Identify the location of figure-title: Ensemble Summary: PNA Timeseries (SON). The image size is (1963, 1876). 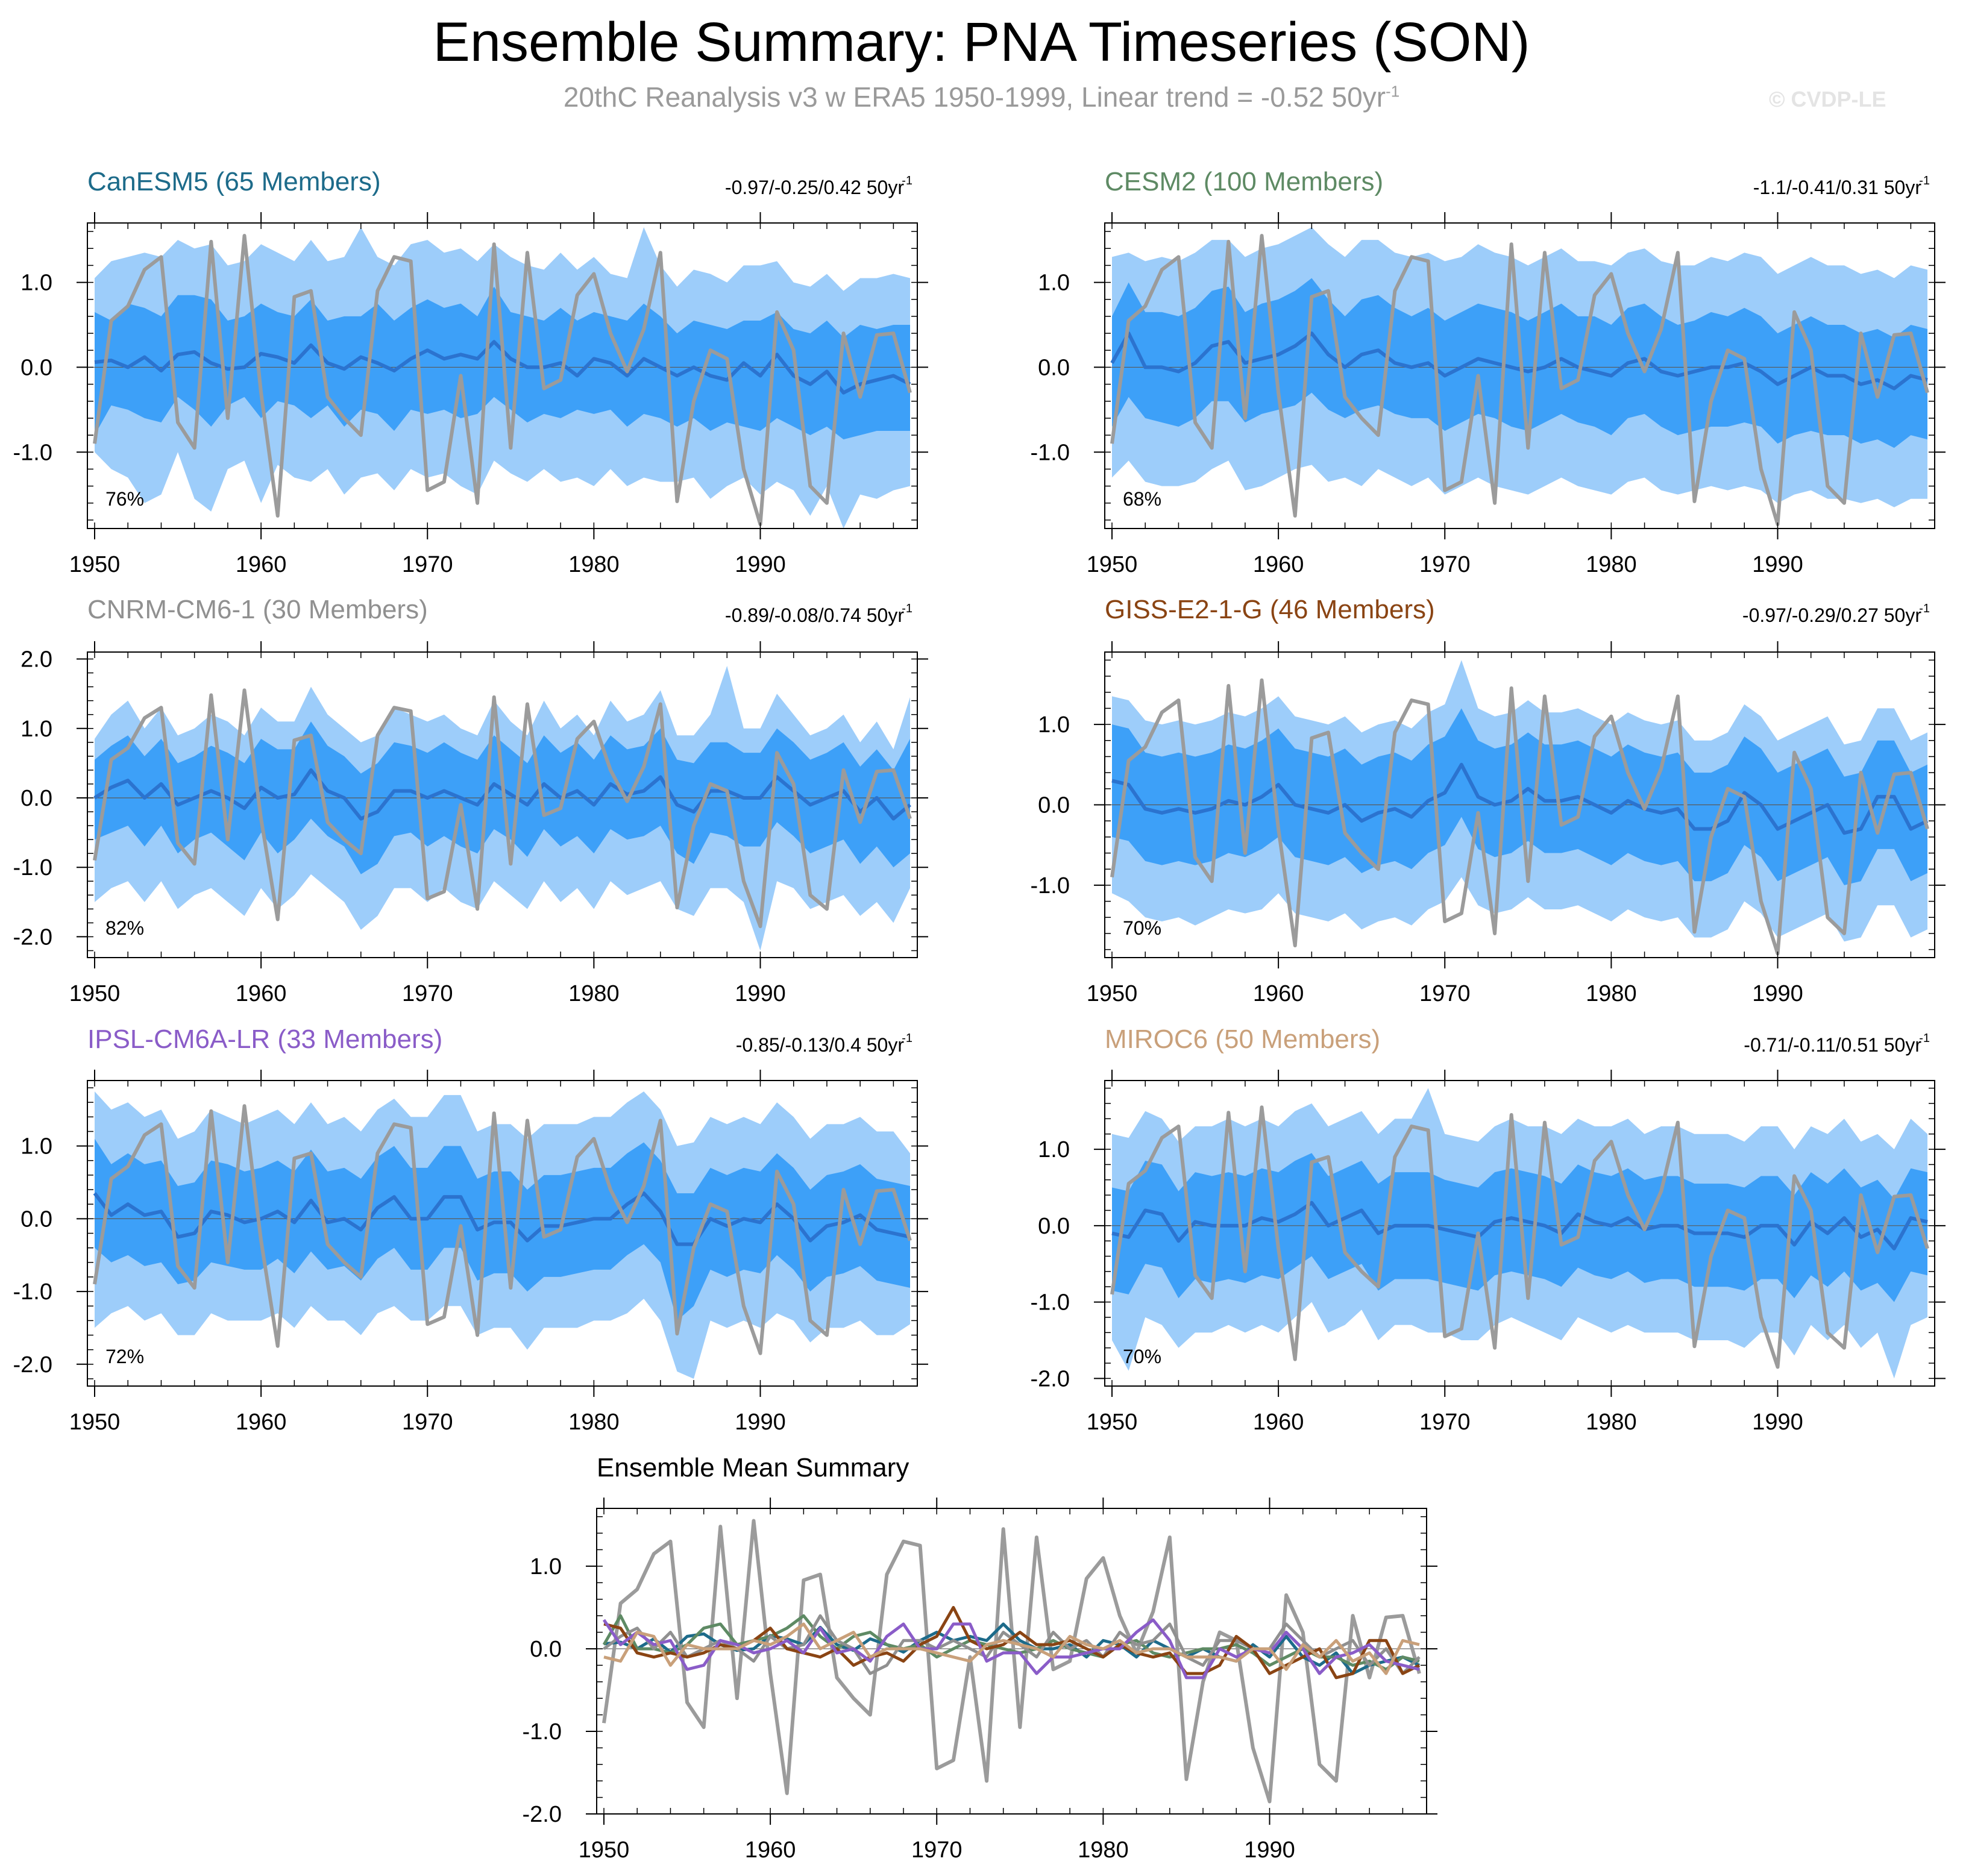
(981, 42).